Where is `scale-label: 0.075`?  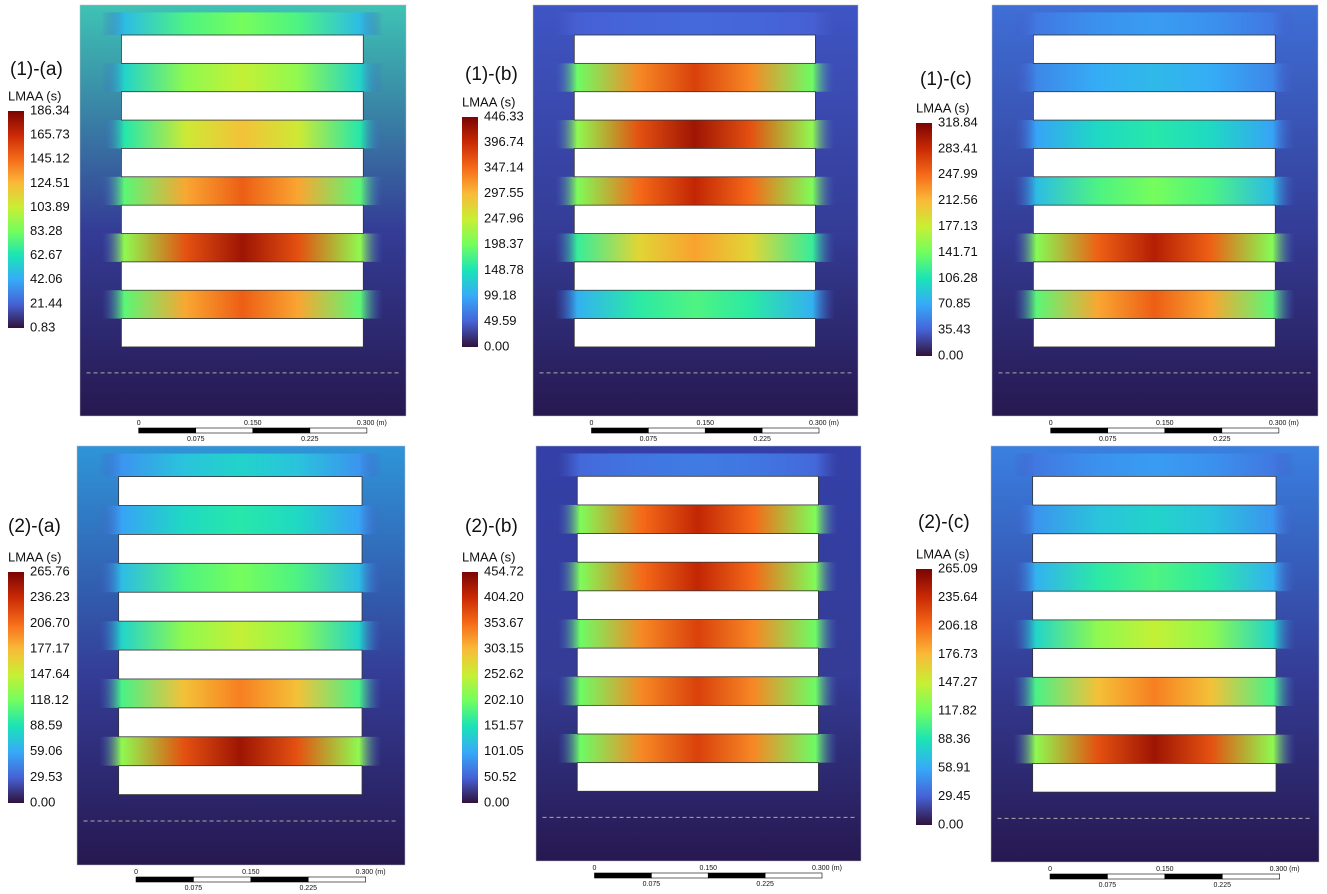 scale-label: 0.075 is located at coordinates (1108, 439).